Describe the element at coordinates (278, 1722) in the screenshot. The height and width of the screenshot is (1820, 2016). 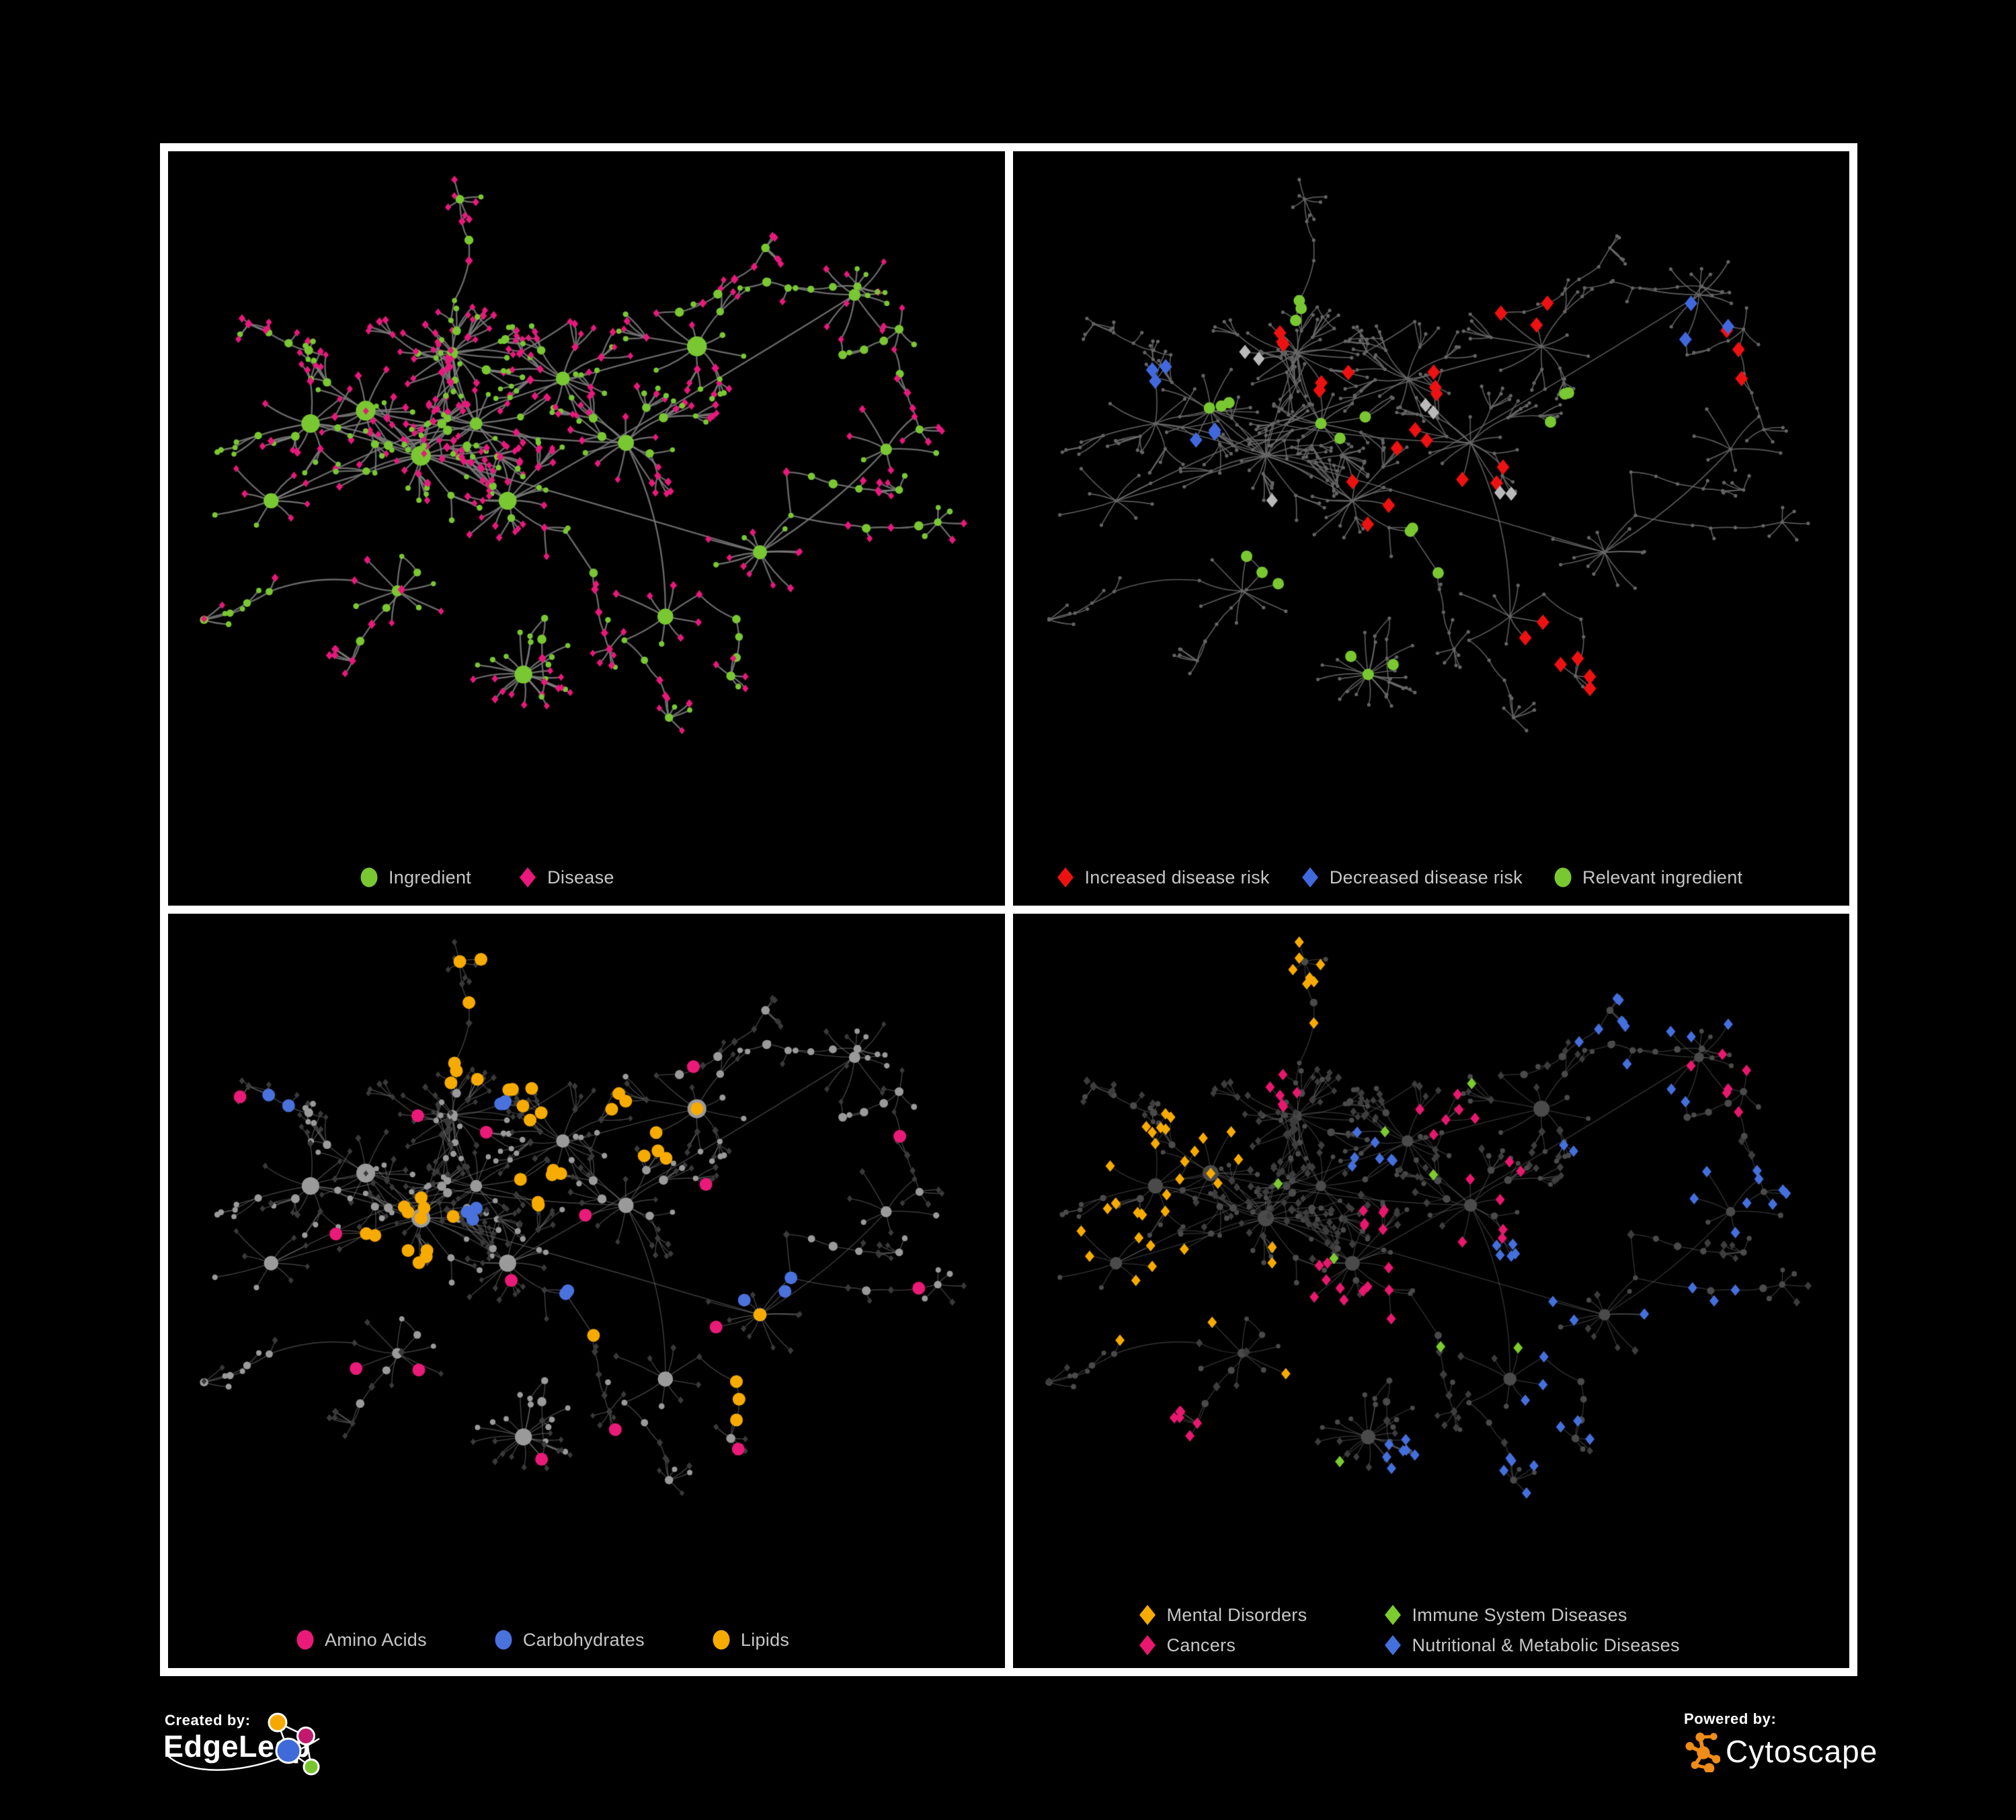
I see `edgeleap-node-orange` at that location.